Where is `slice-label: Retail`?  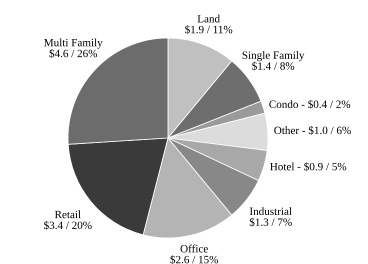 slice-label: Retail is located at coordinates (67, 214).